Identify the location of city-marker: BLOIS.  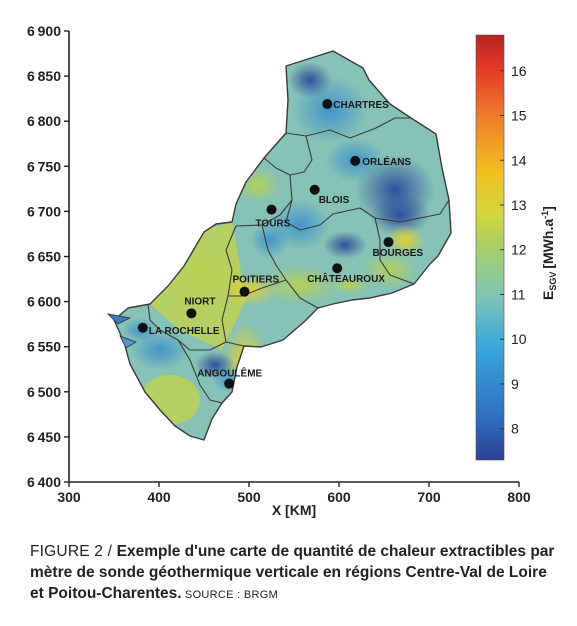
(329, 195).